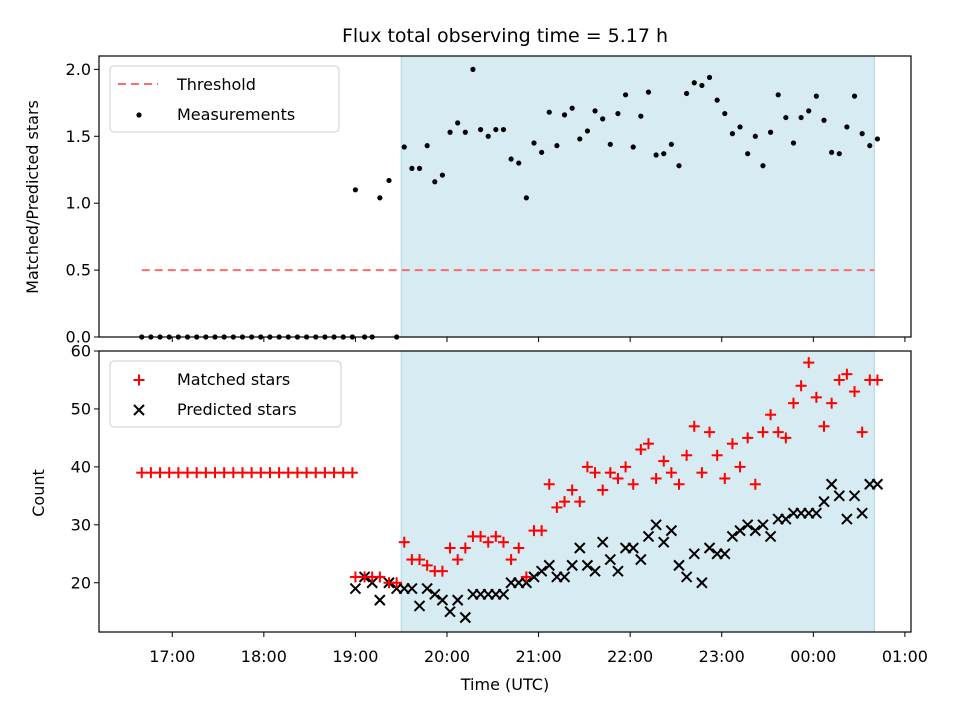  What do you see at coordinates (139, 380) in the screenshot?
I see `legend-matched-swatch` at bounding box center [139, 380].